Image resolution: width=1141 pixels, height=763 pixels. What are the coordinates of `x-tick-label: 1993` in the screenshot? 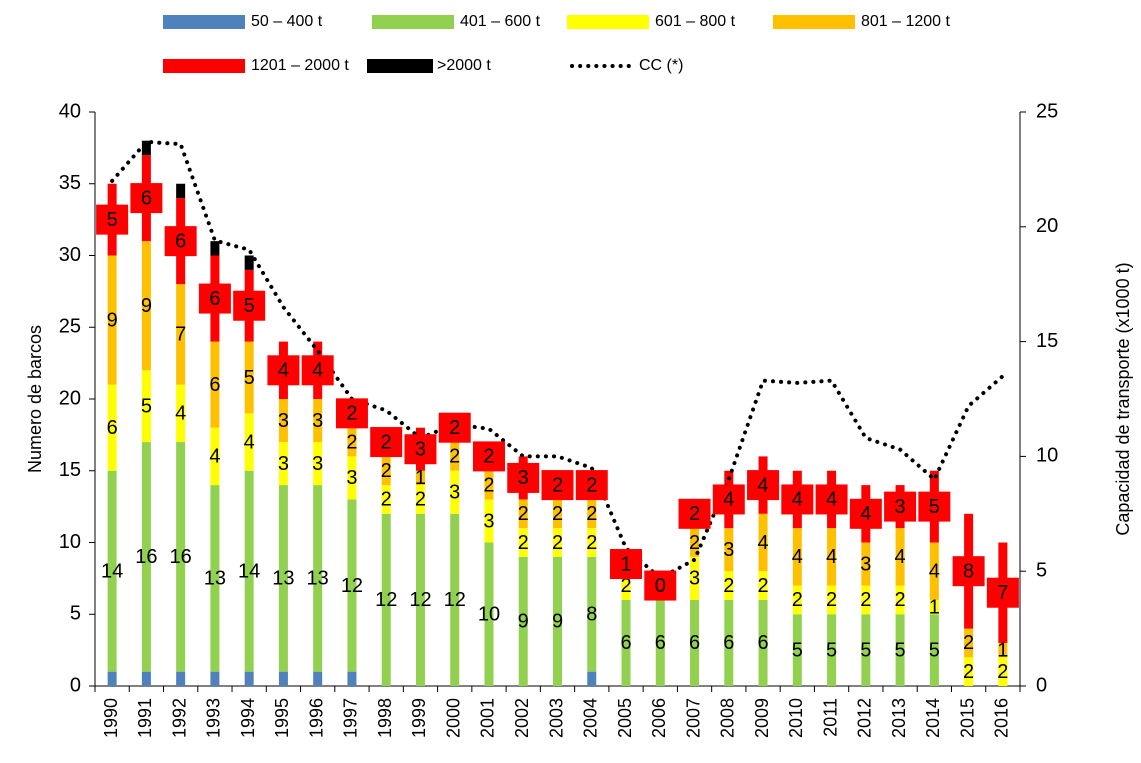 It's located at (214, 718).